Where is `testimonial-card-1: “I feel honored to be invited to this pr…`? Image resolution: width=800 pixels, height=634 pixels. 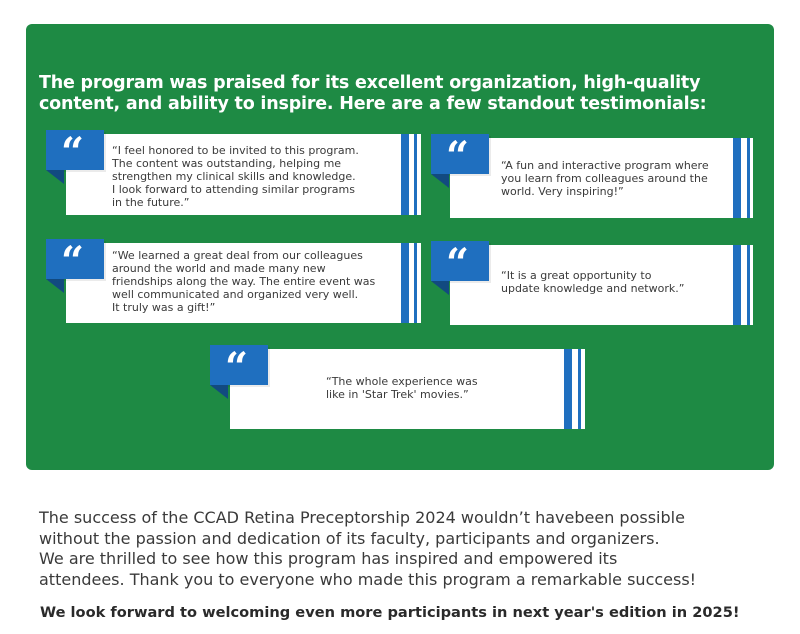 testimonial-card-1: “I feel honored to be invited to this pr… is located at coordinates (243, 174).